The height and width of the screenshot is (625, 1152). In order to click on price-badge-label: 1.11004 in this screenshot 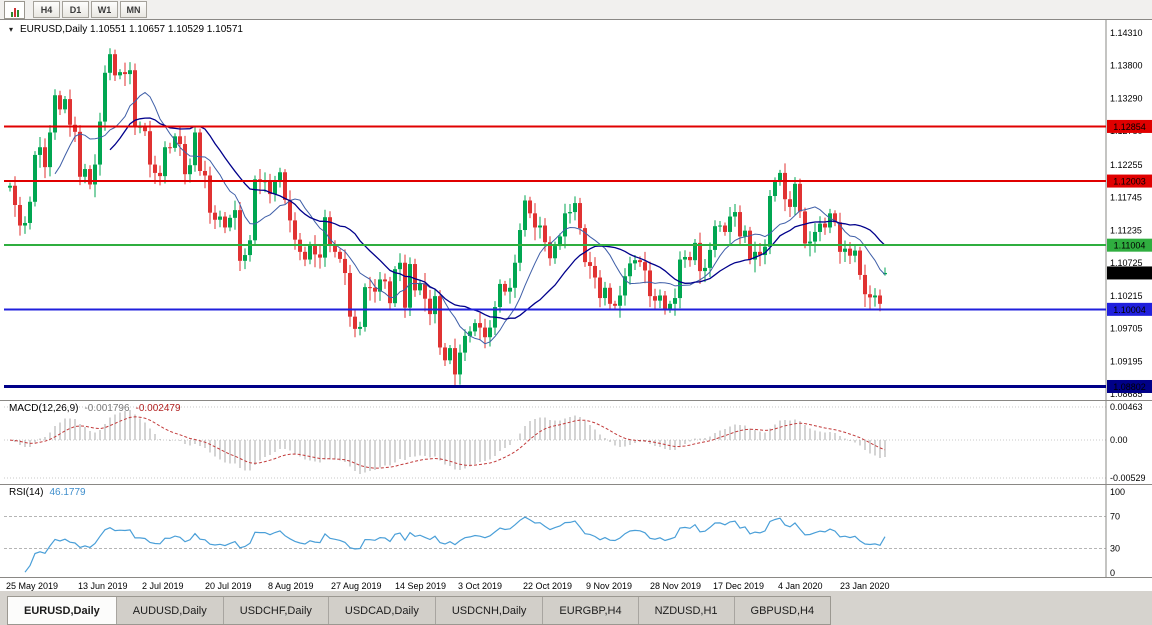, I will do `click(1130, 246)`.